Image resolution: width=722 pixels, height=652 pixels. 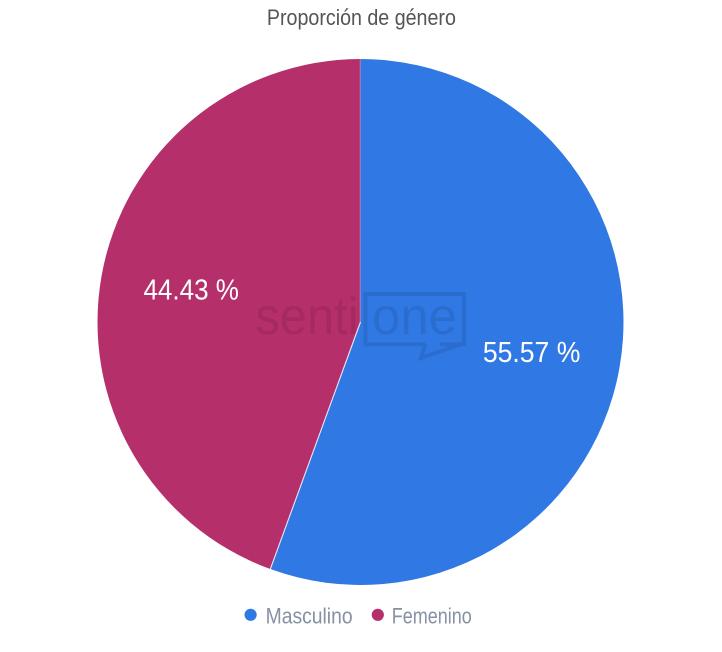 What do you see at coordinates (361, 17) in the screenshot?
I see `svg-text: Proporción de género` at bounding box center [361, 17].